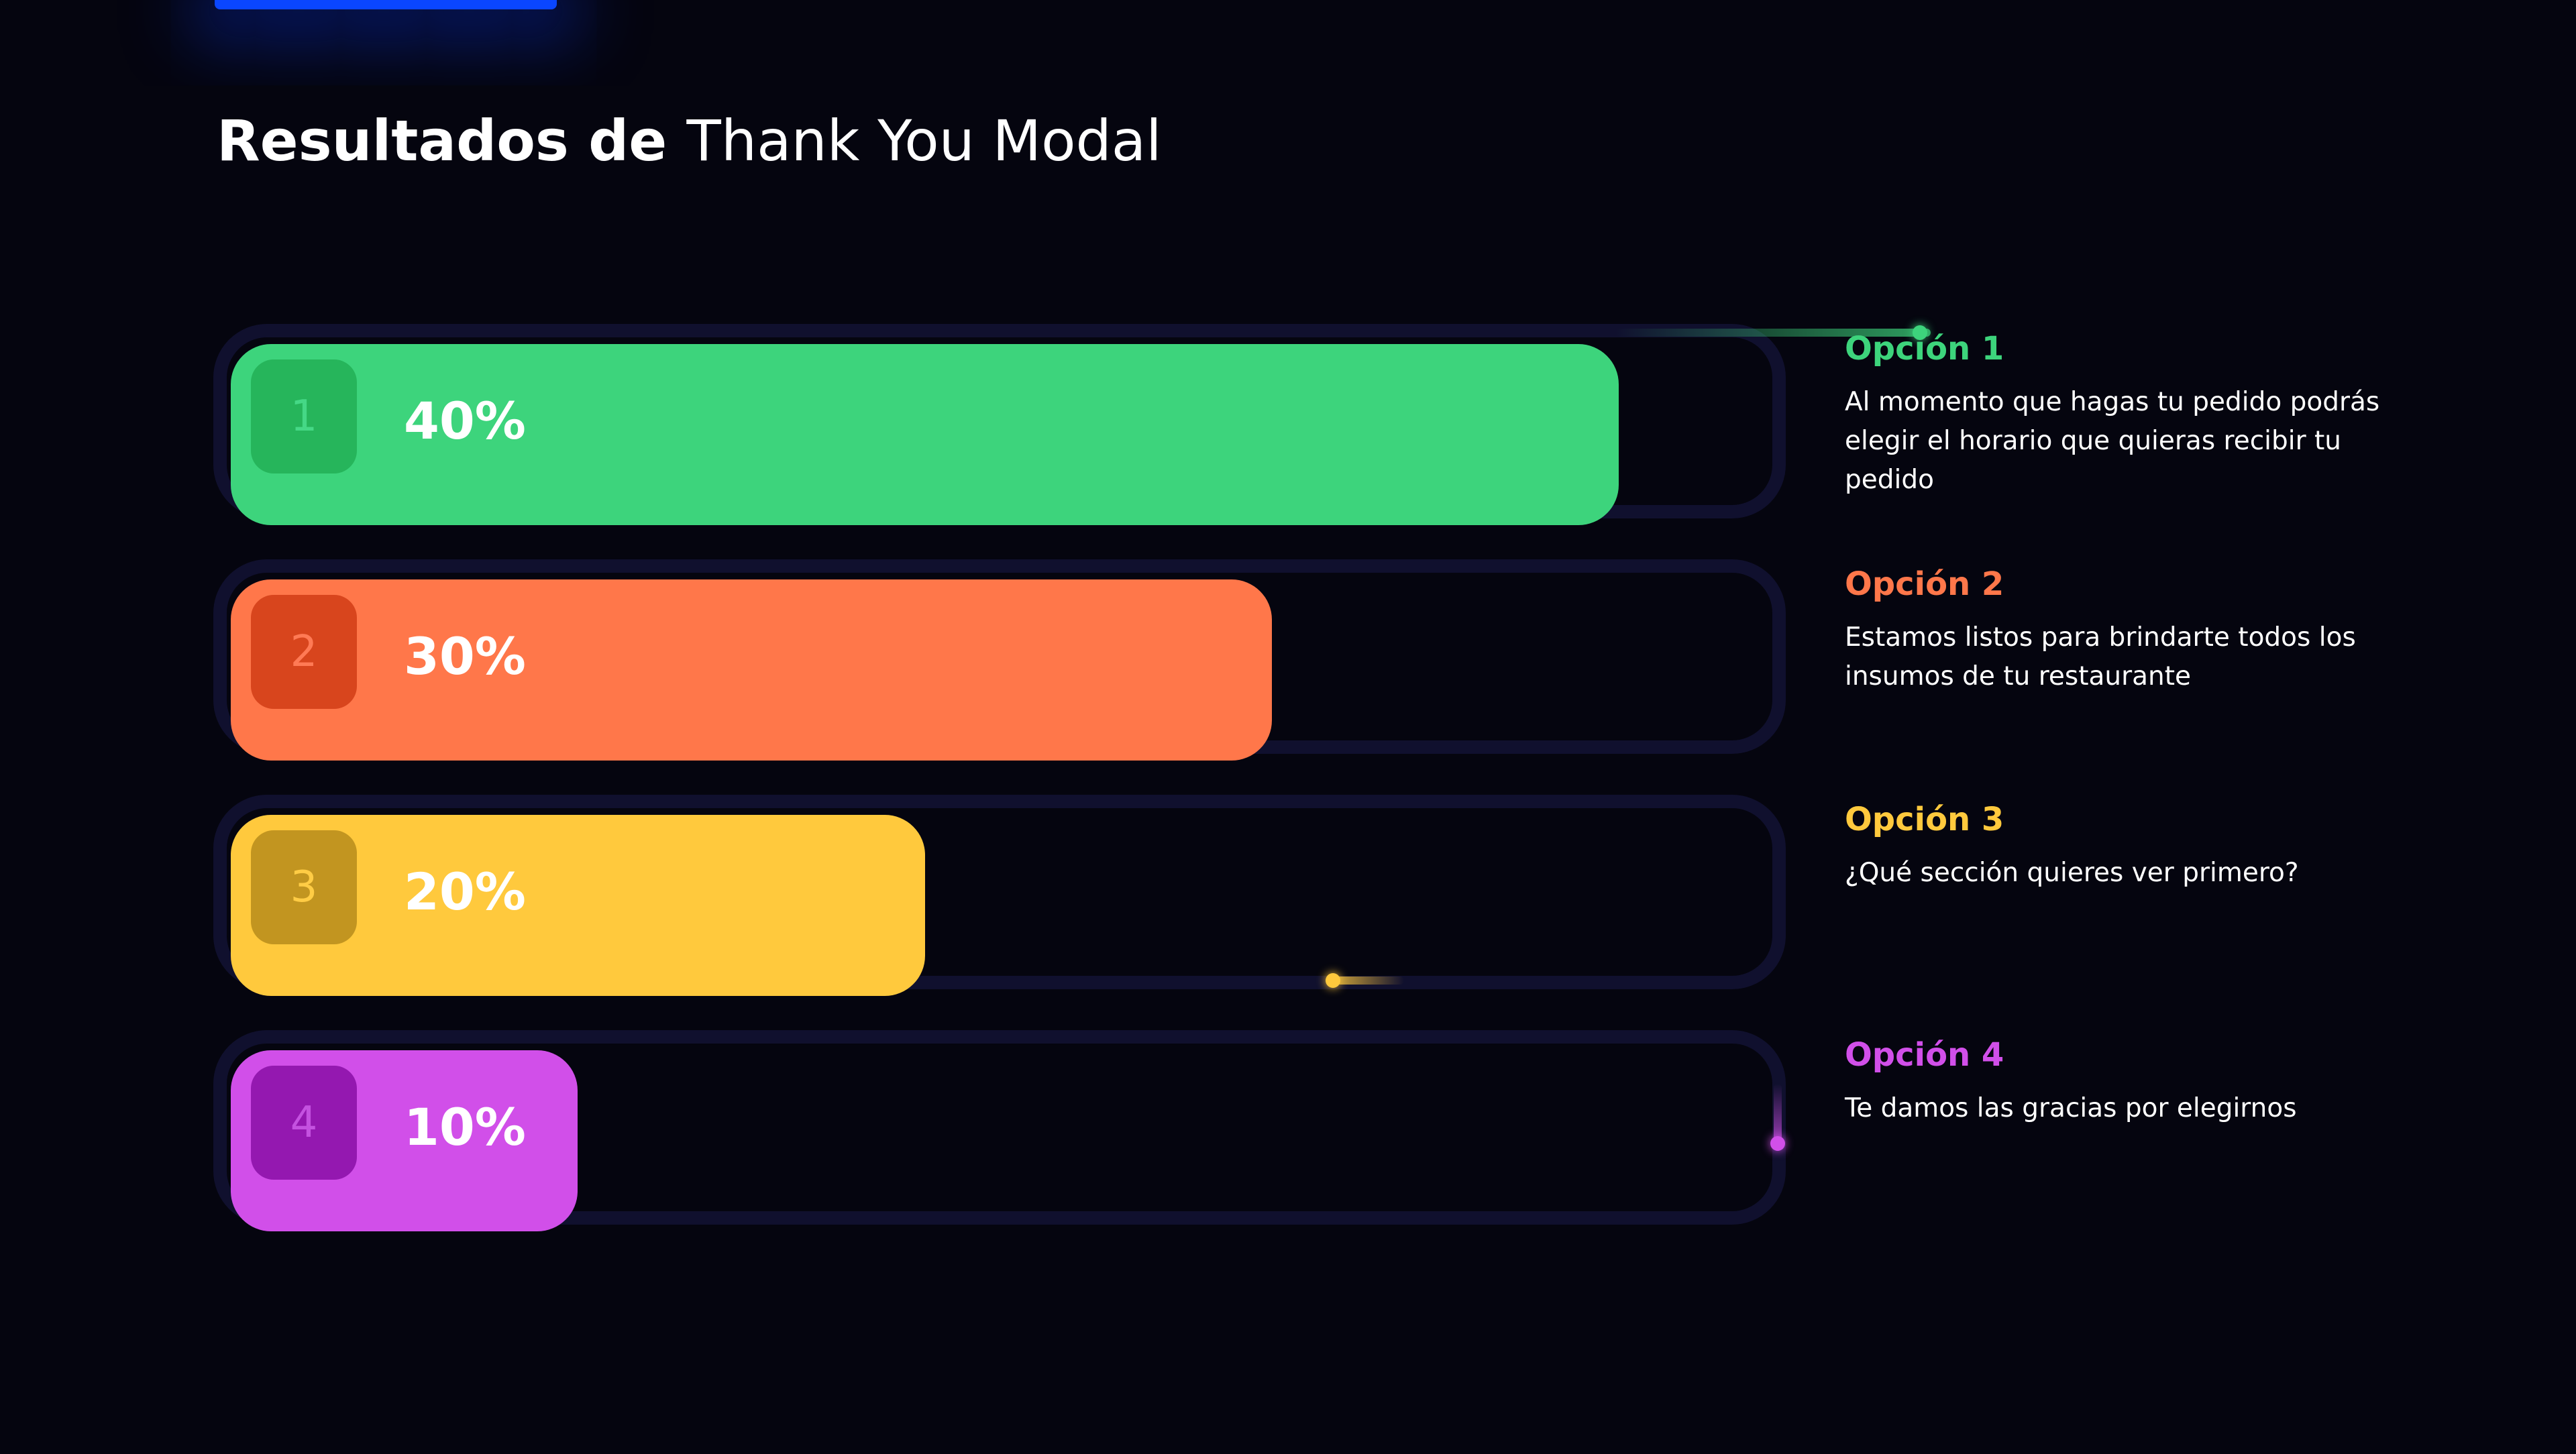 Image resolution: width=2576 pixels, height=1454 pixels. I want to click on result-percentage: 20%, so click(465, 891).